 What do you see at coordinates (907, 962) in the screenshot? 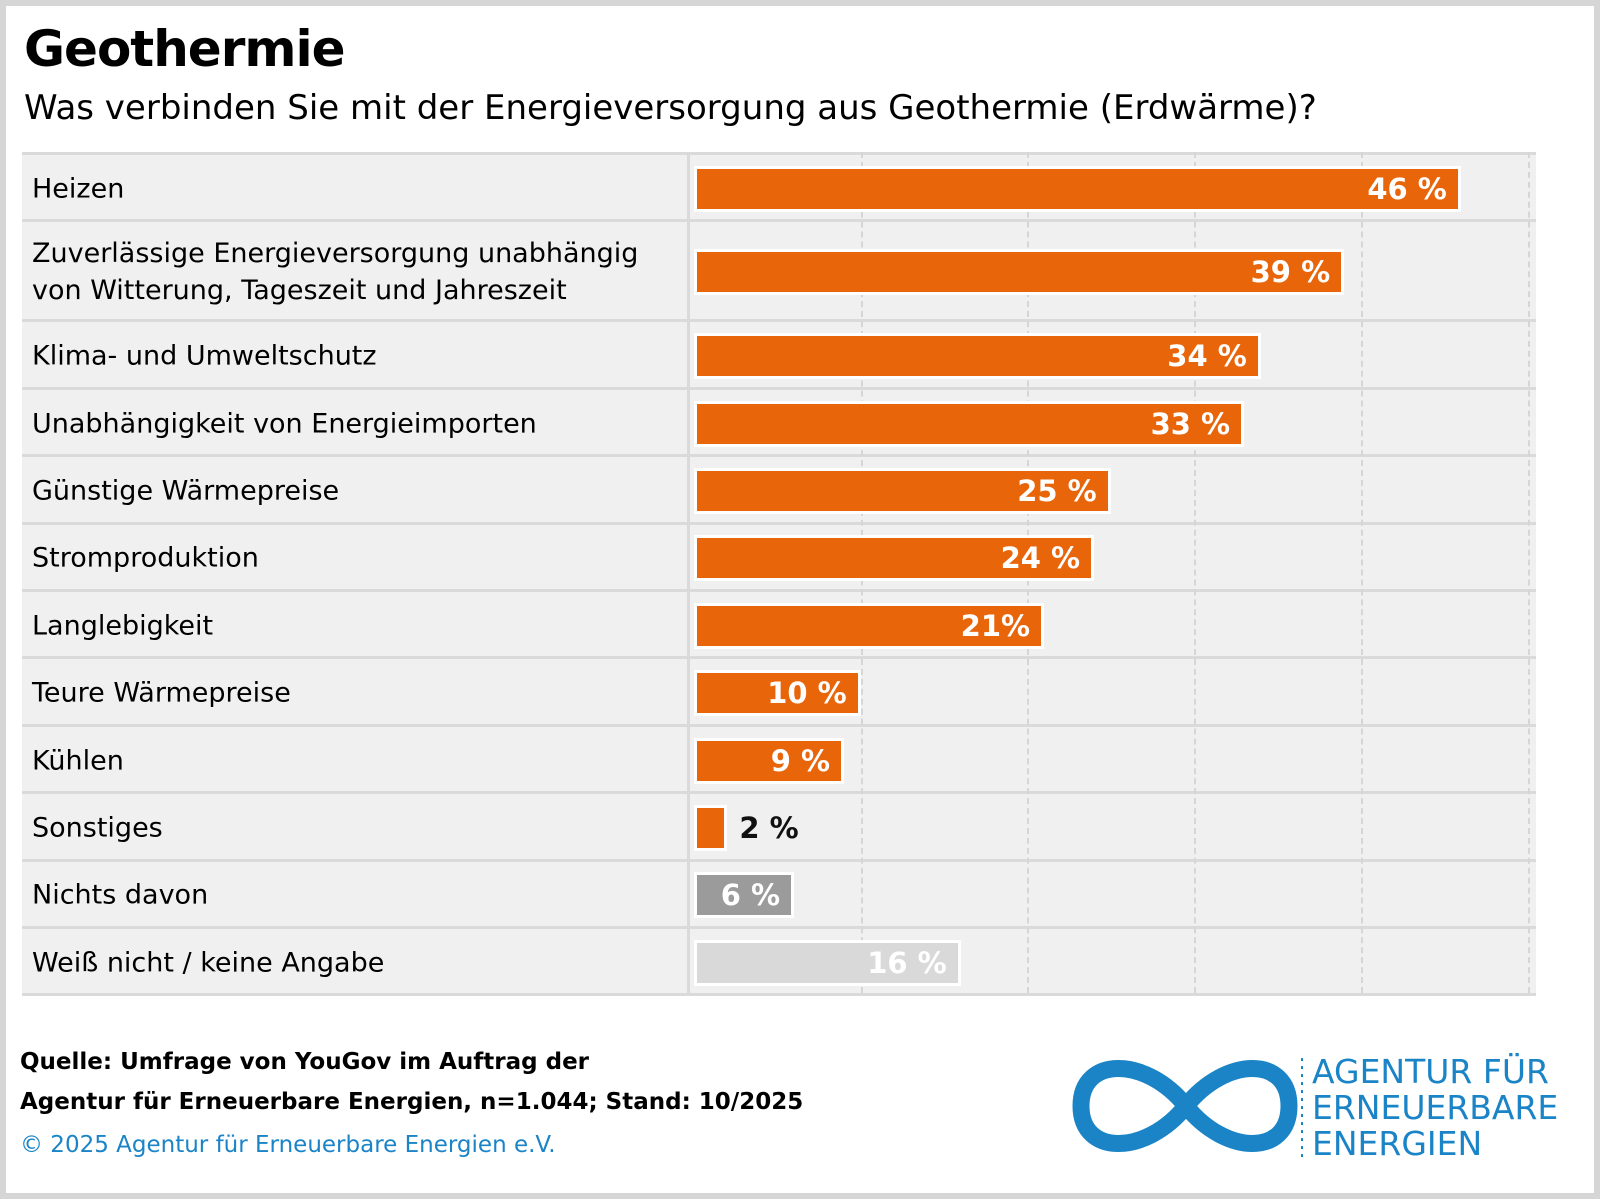
I see `value-label: 16 %` at bounding box center [907, 962].